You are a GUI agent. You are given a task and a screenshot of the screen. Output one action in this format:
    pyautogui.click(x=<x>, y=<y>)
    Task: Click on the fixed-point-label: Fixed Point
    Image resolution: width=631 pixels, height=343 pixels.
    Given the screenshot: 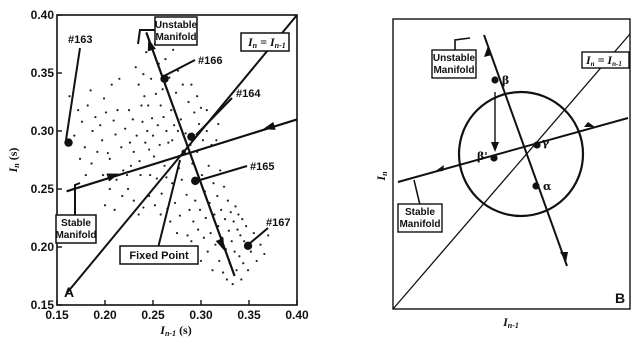 What is the action you would take?
    pyautogui.click(x=159, y=256)
    